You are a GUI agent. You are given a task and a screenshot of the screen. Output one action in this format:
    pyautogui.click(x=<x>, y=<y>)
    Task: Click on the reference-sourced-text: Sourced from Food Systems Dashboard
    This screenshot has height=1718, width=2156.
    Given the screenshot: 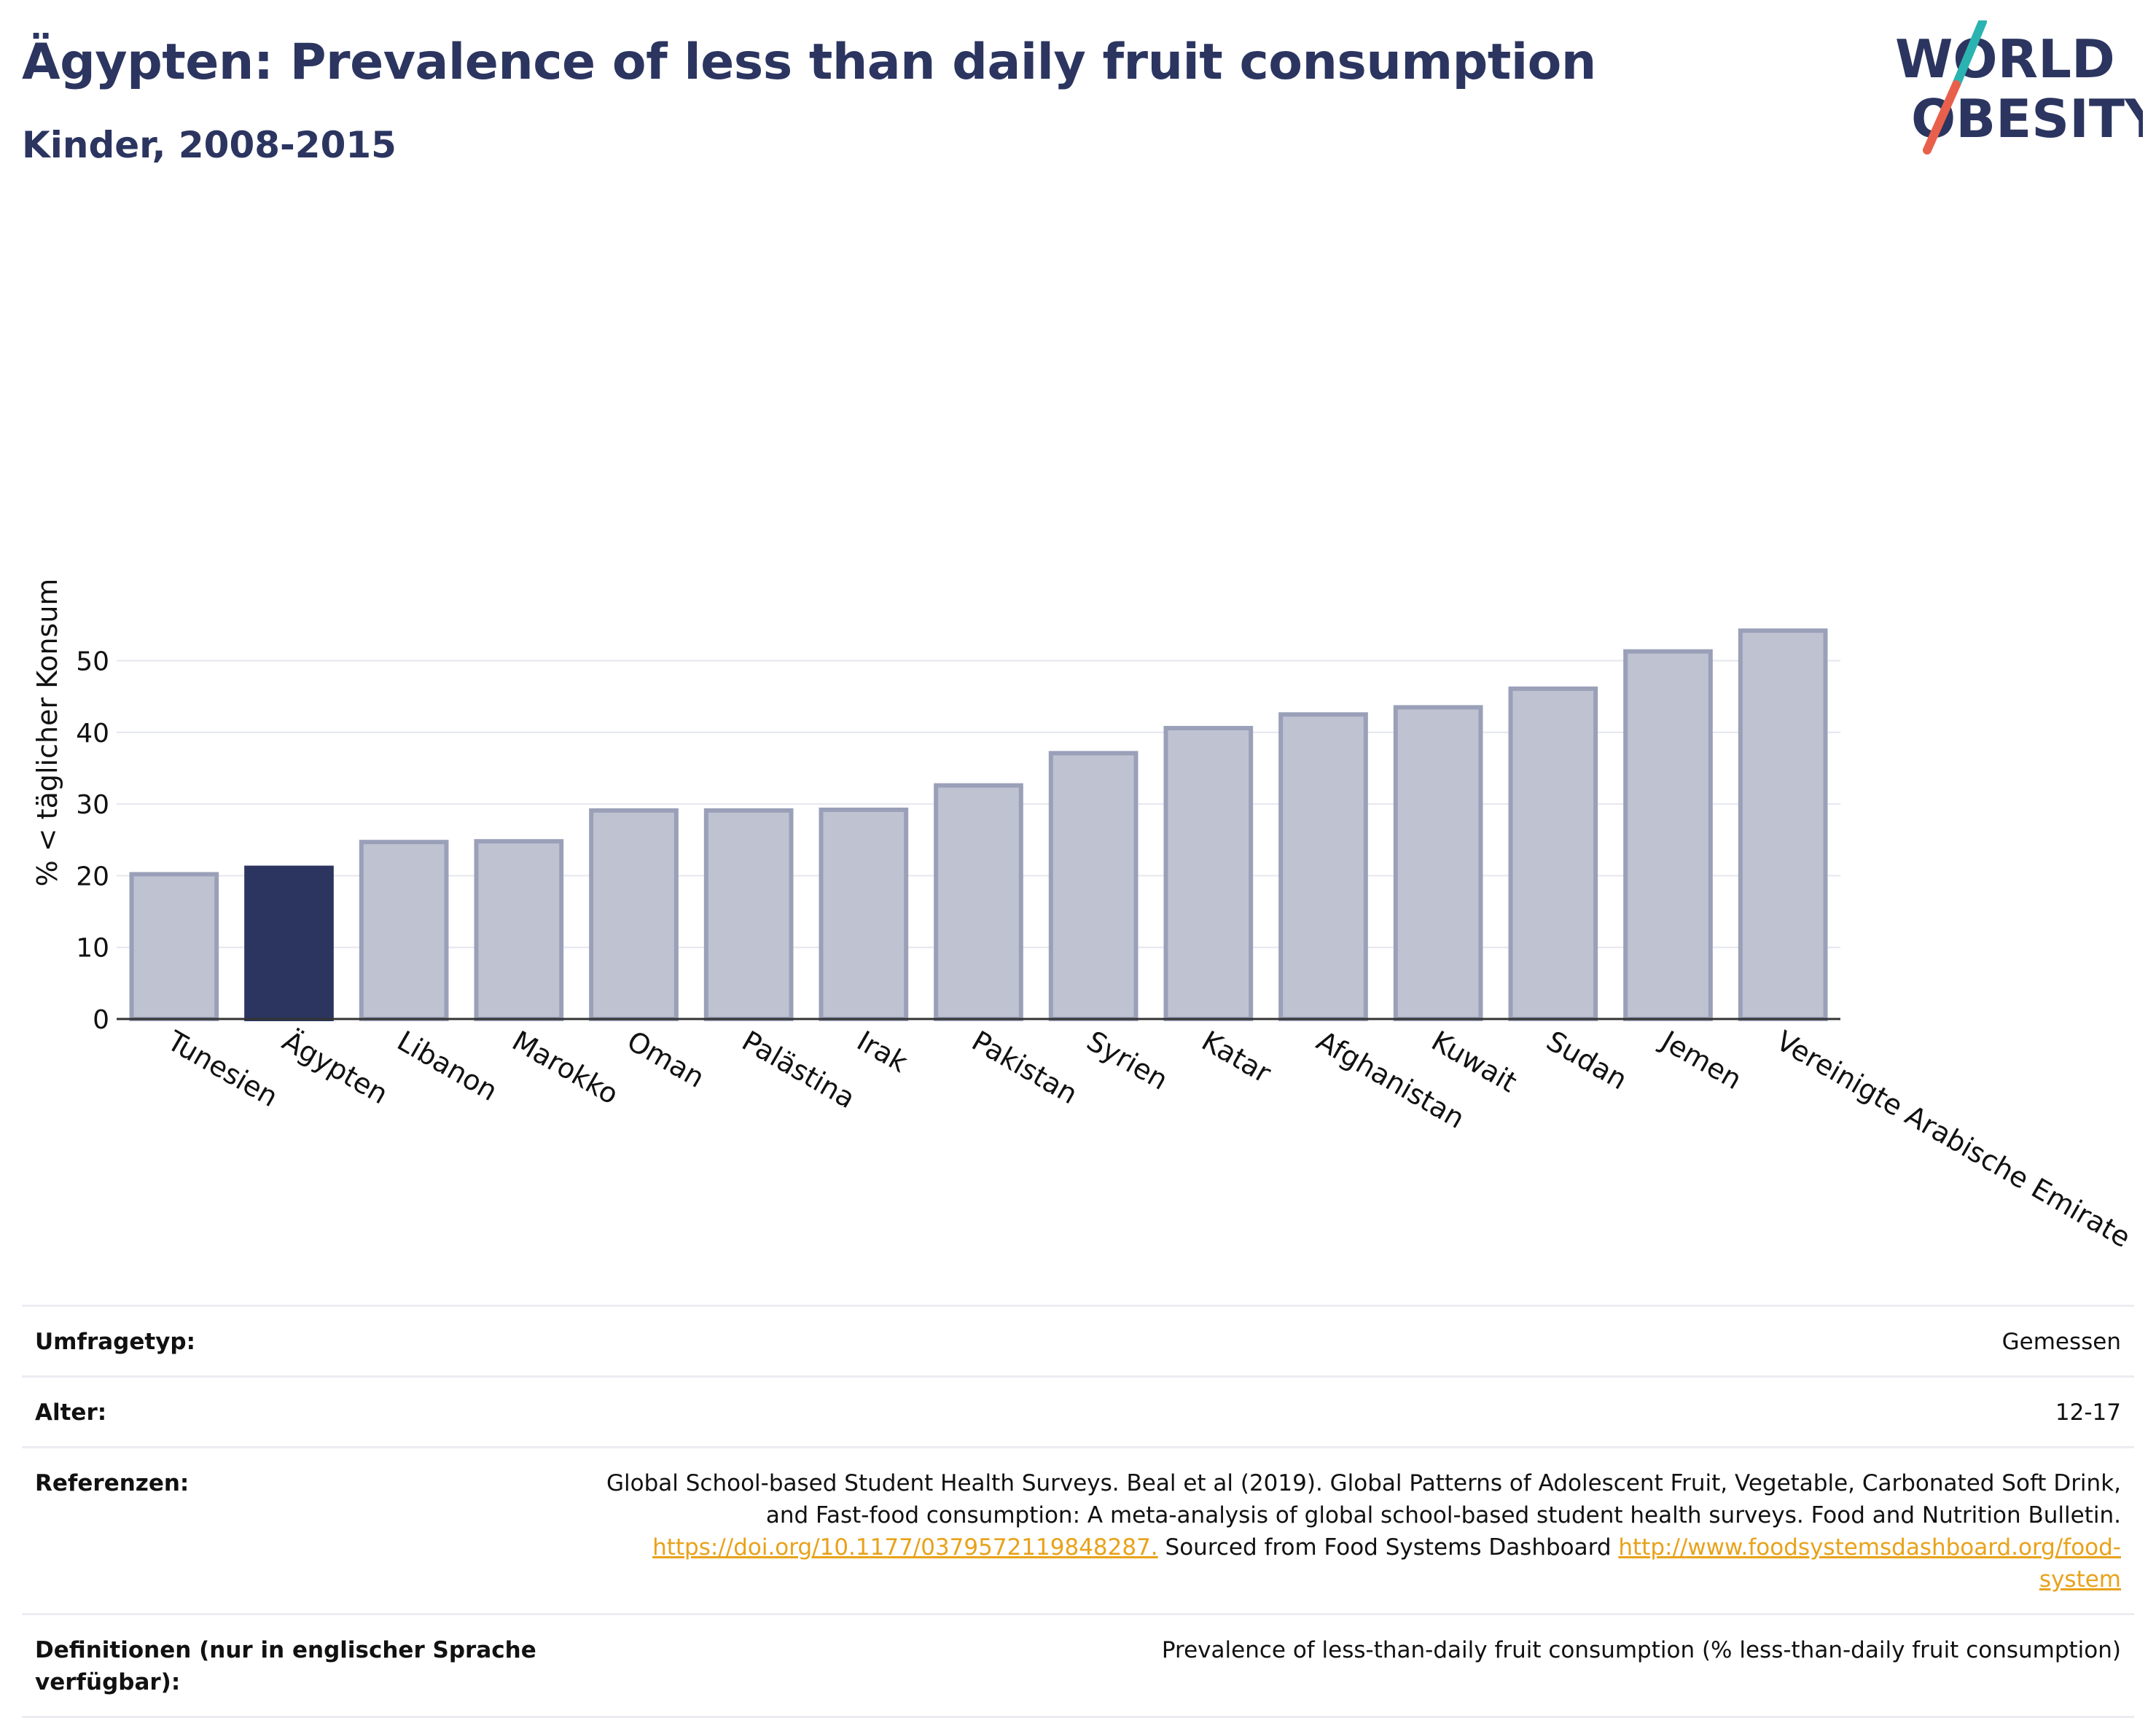 What is the action you would take?
    pyautogui.click(x=1388, y=1548)
    